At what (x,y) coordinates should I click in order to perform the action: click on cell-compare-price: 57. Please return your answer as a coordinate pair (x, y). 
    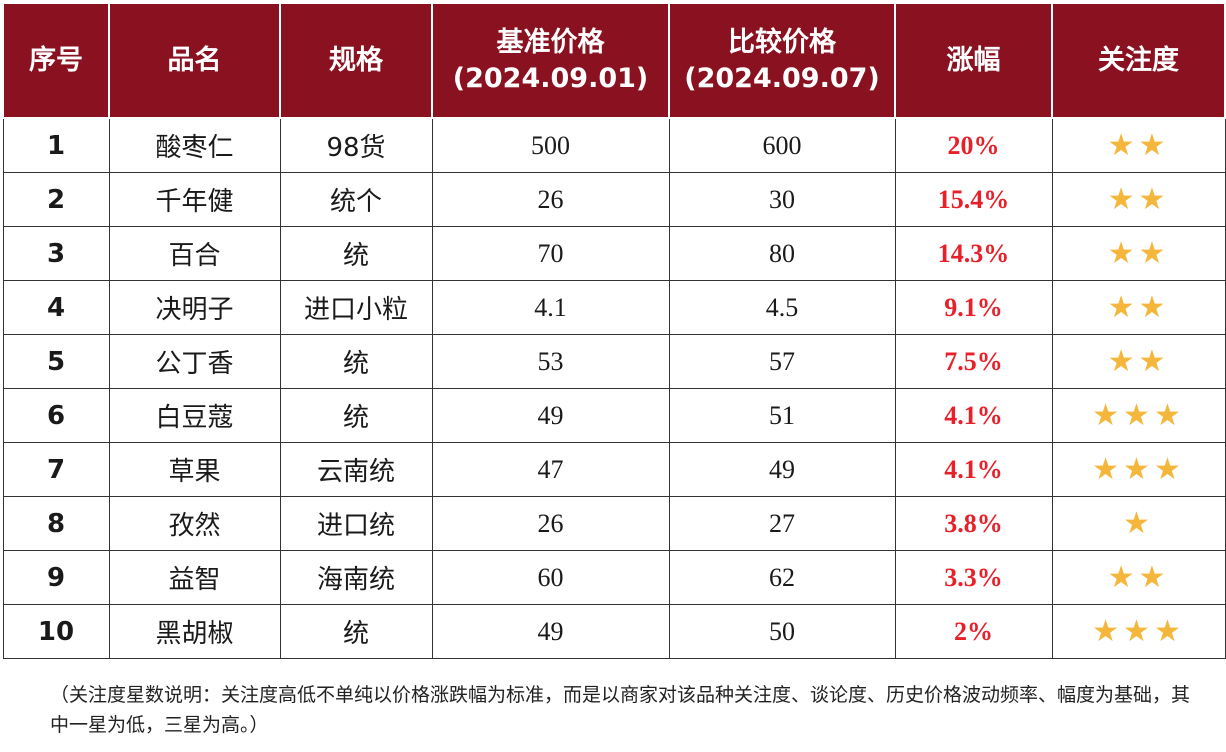
    Looking at the image, I should click on (782, 361).